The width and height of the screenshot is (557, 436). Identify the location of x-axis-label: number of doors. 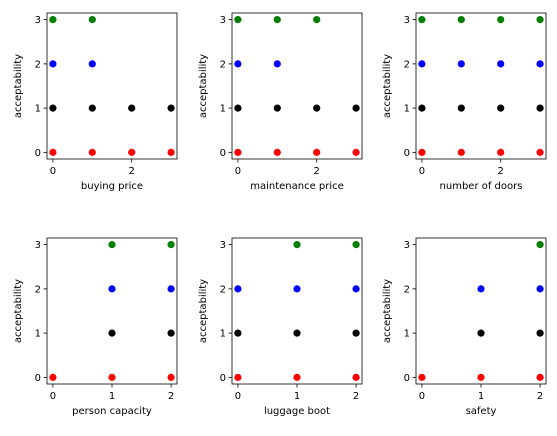
(481, 186).